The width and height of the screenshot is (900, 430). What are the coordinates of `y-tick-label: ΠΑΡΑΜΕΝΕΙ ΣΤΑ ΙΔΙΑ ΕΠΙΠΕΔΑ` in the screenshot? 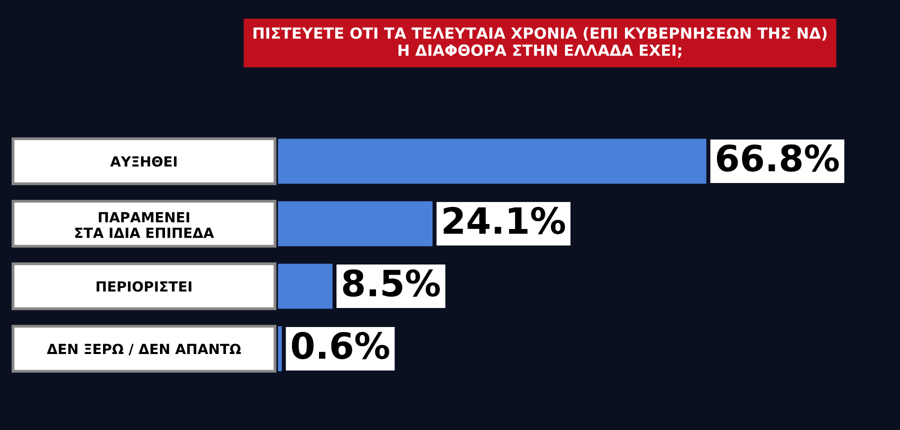 It's located at (144, 225).